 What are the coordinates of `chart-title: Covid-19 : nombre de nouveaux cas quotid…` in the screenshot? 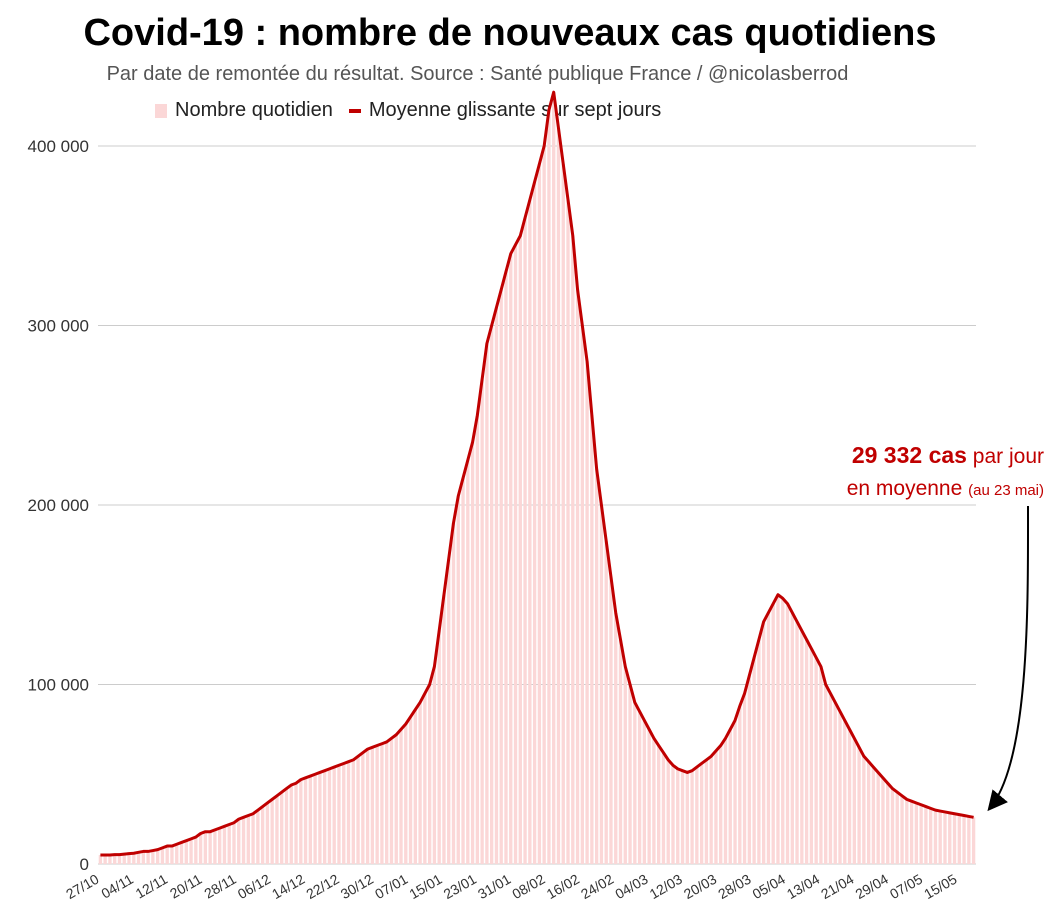 It's located at (510, 33).